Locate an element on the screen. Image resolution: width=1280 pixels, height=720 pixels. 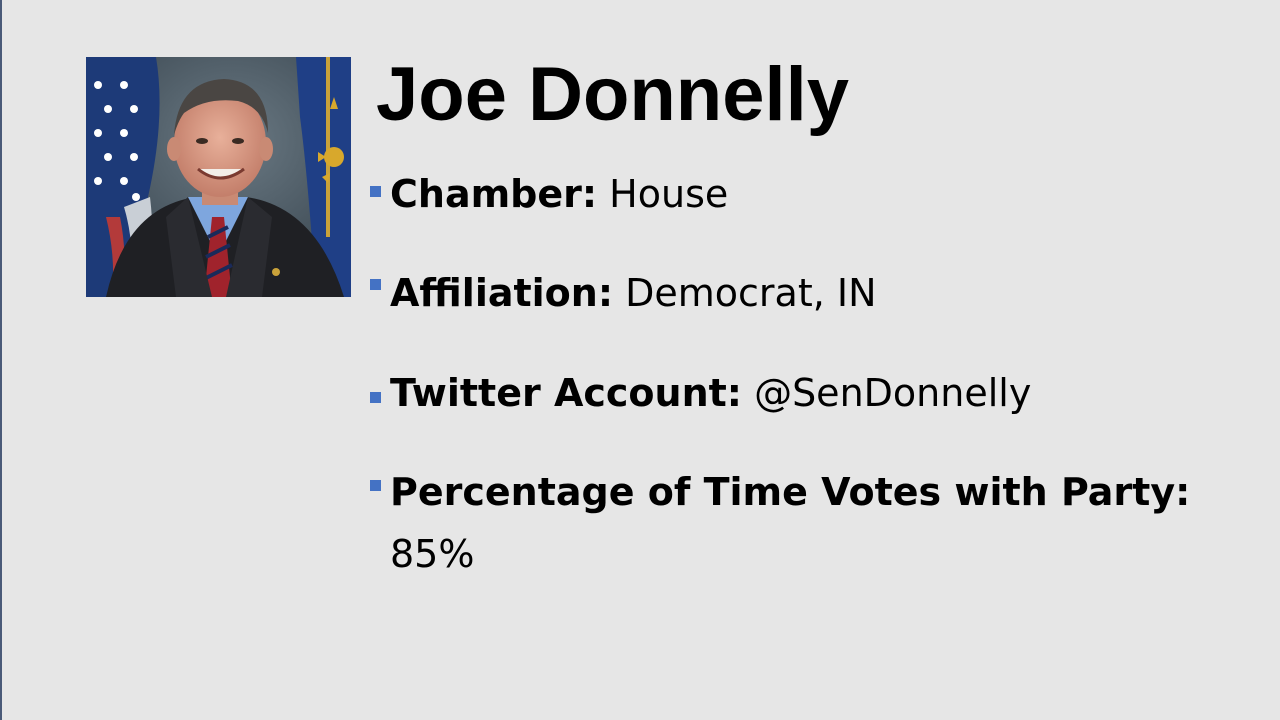
slide-left-border is located at coordinates (1, 360).